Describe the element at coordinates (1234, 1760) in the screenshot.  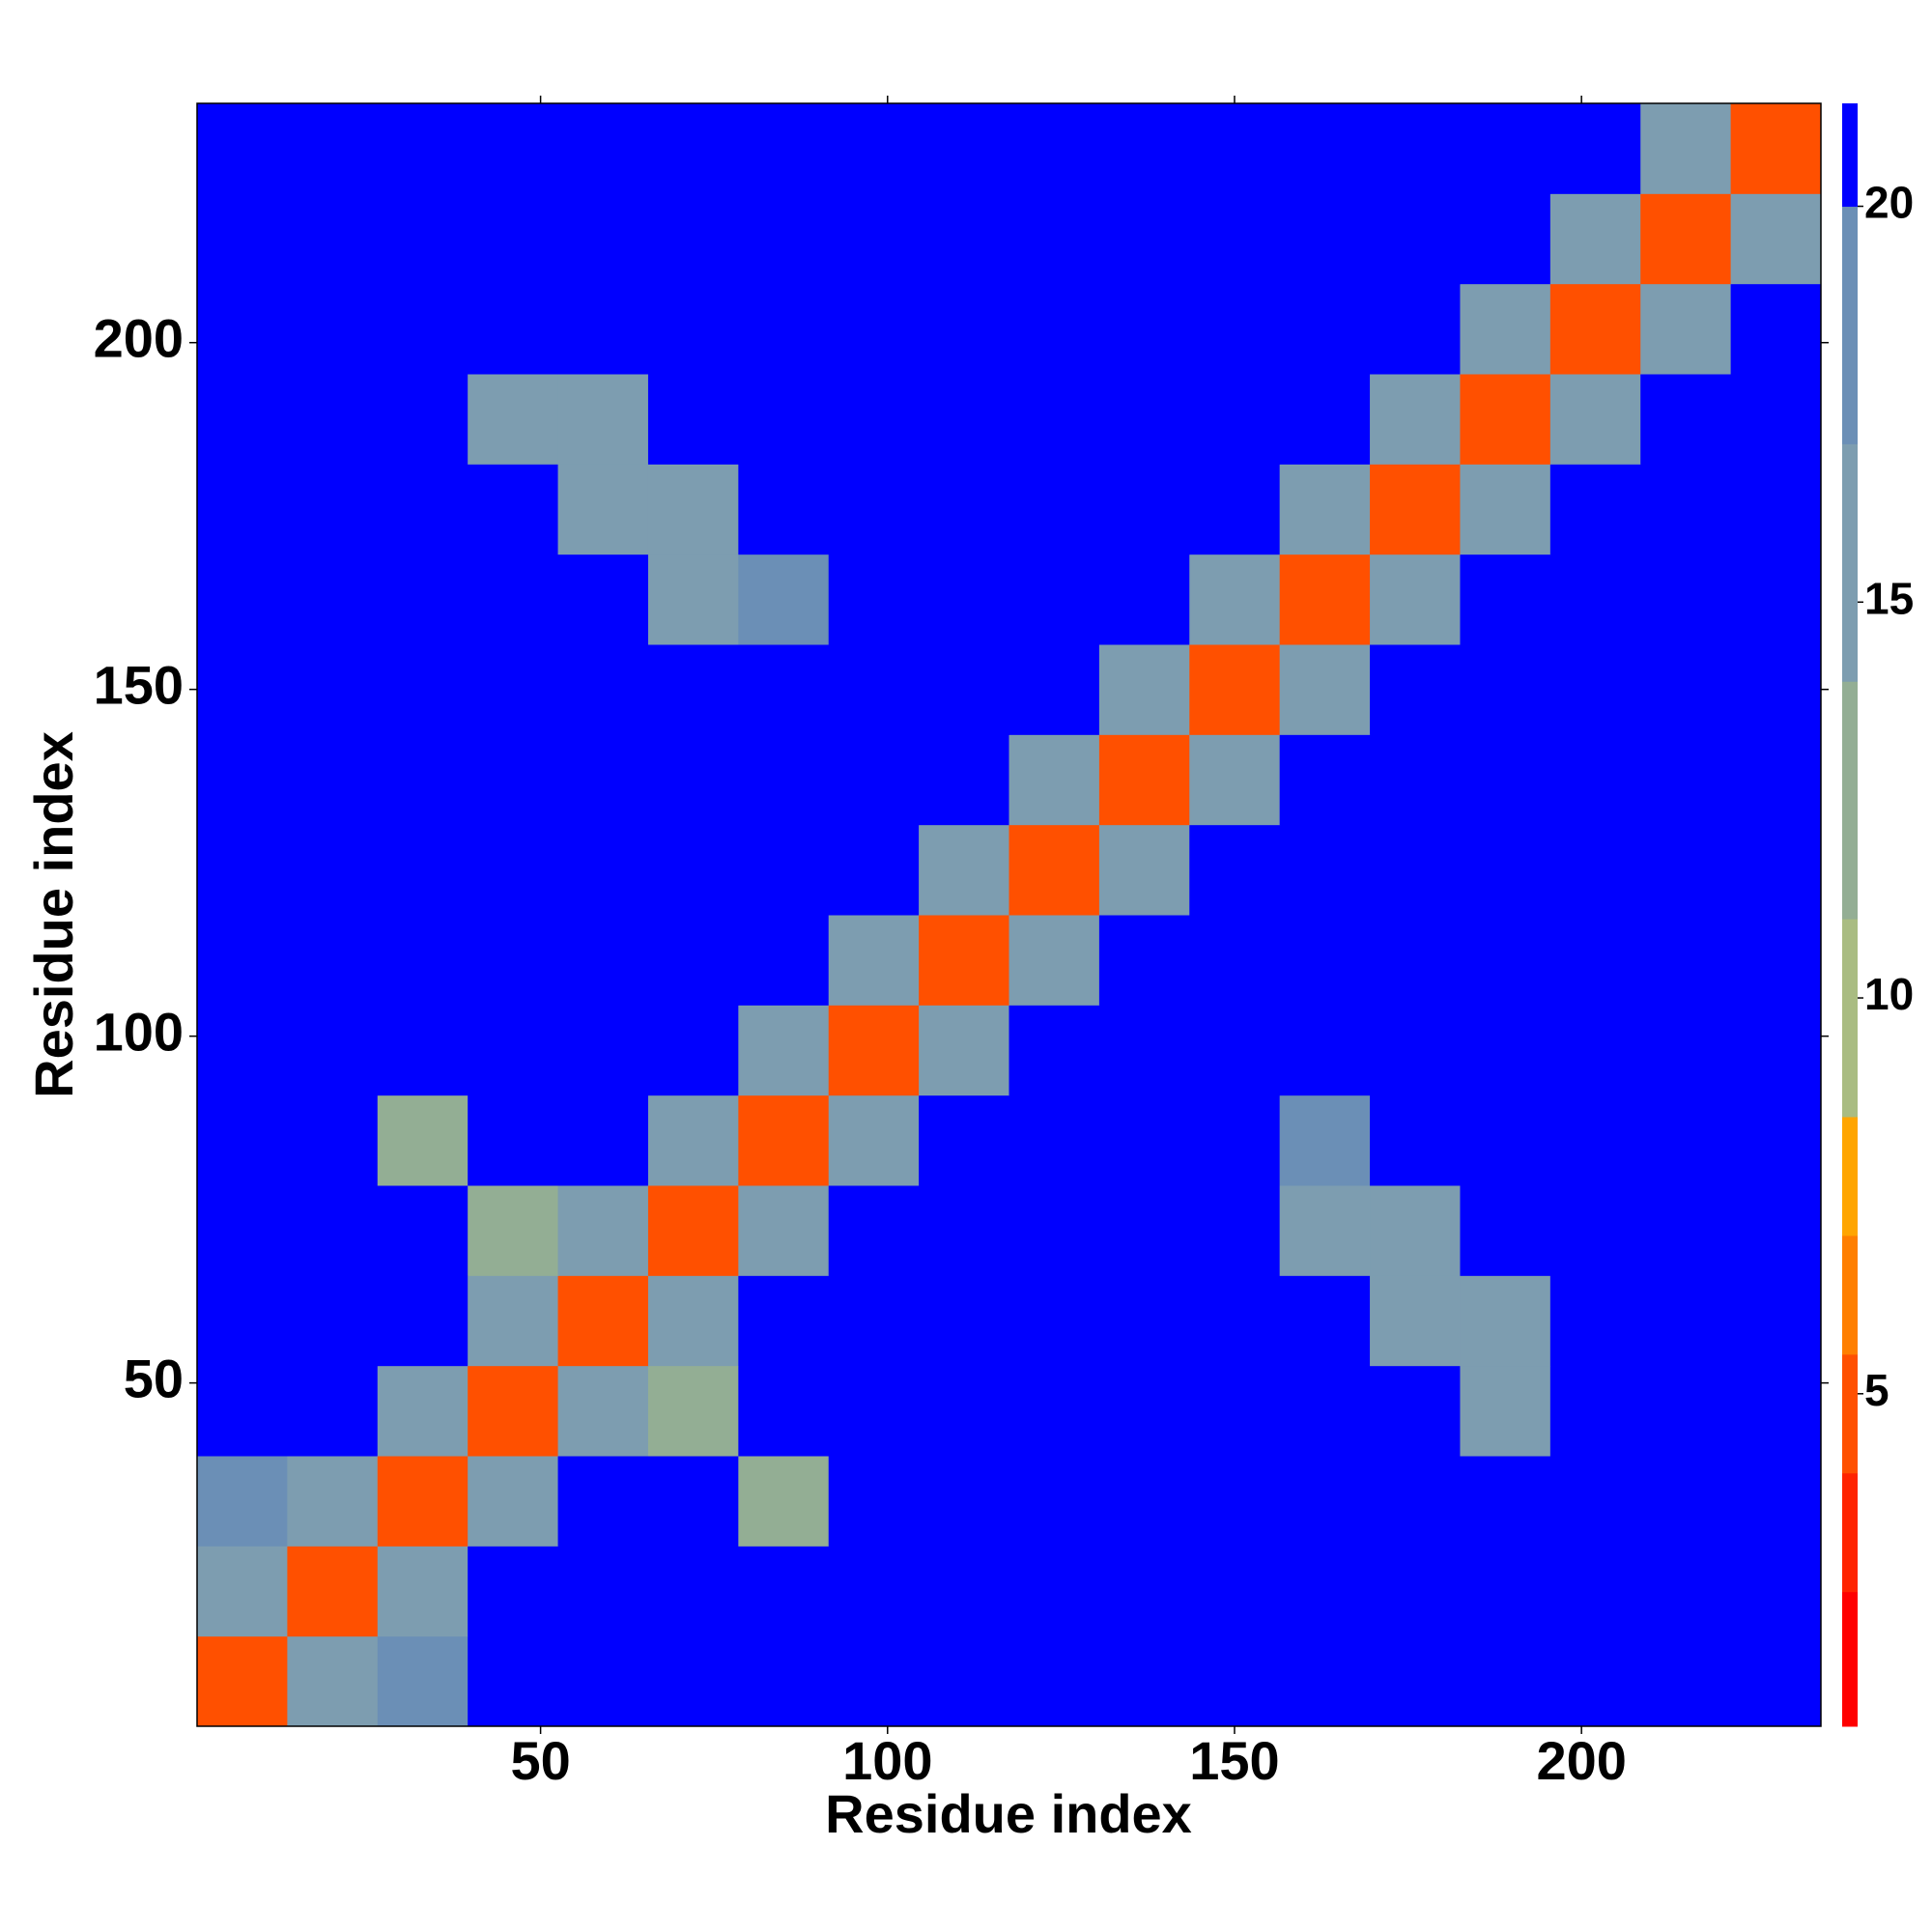
I see `x-tick-label: 150` at that location.